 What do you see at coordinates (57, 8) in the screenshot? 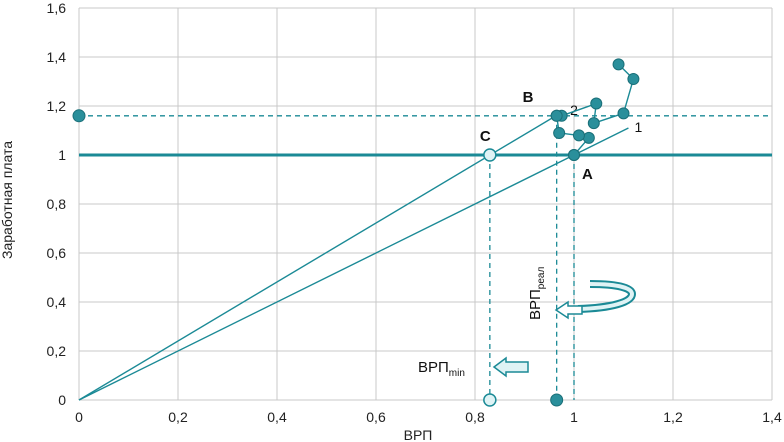
I see `y-tick-label: 1,6` at bounding box center [57, 8].